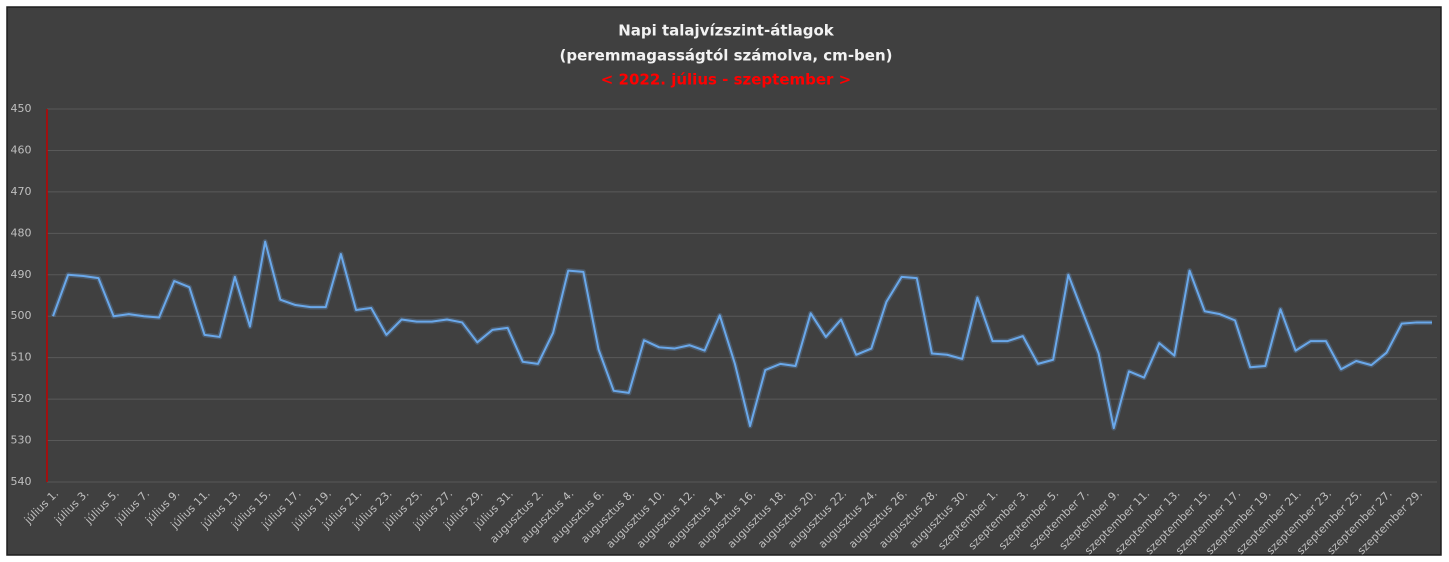  I want to click on y-tick-label: 530, so click(21, 440).